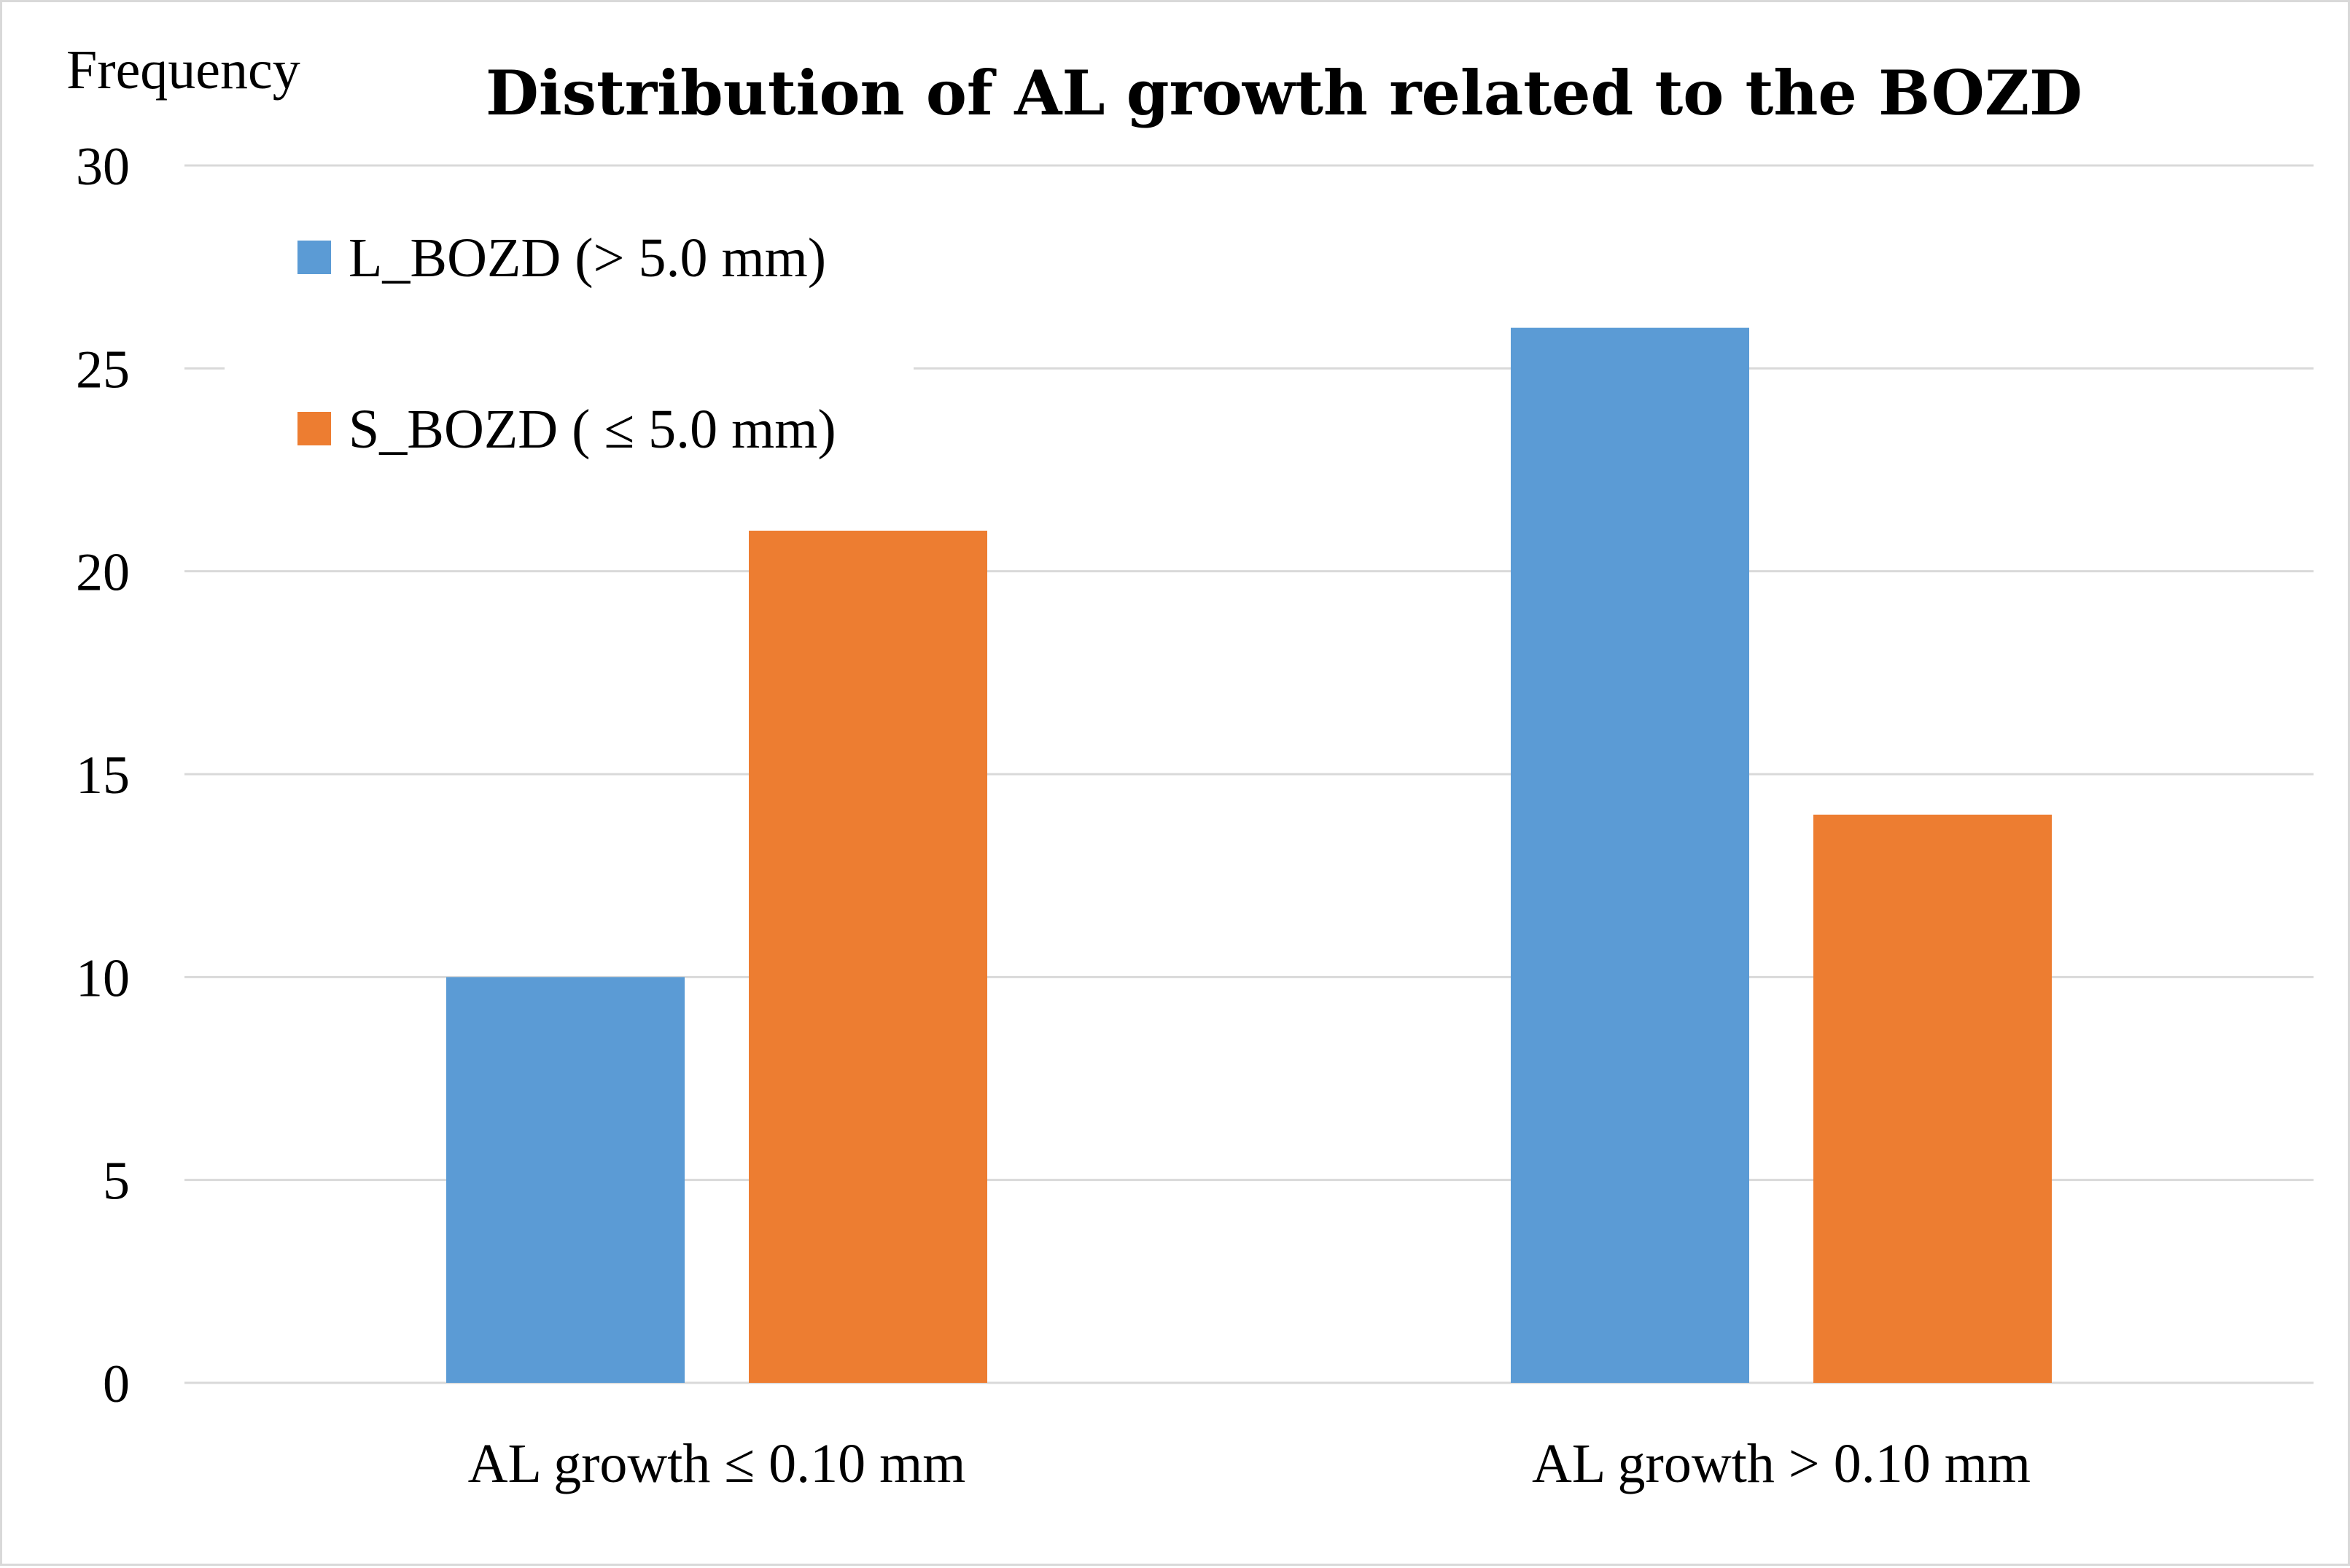  Describe the element at coordinates (717, 1464) in the screenshot. I see `x-category-label: AL growth ≤ 0.10 mm` at that location.